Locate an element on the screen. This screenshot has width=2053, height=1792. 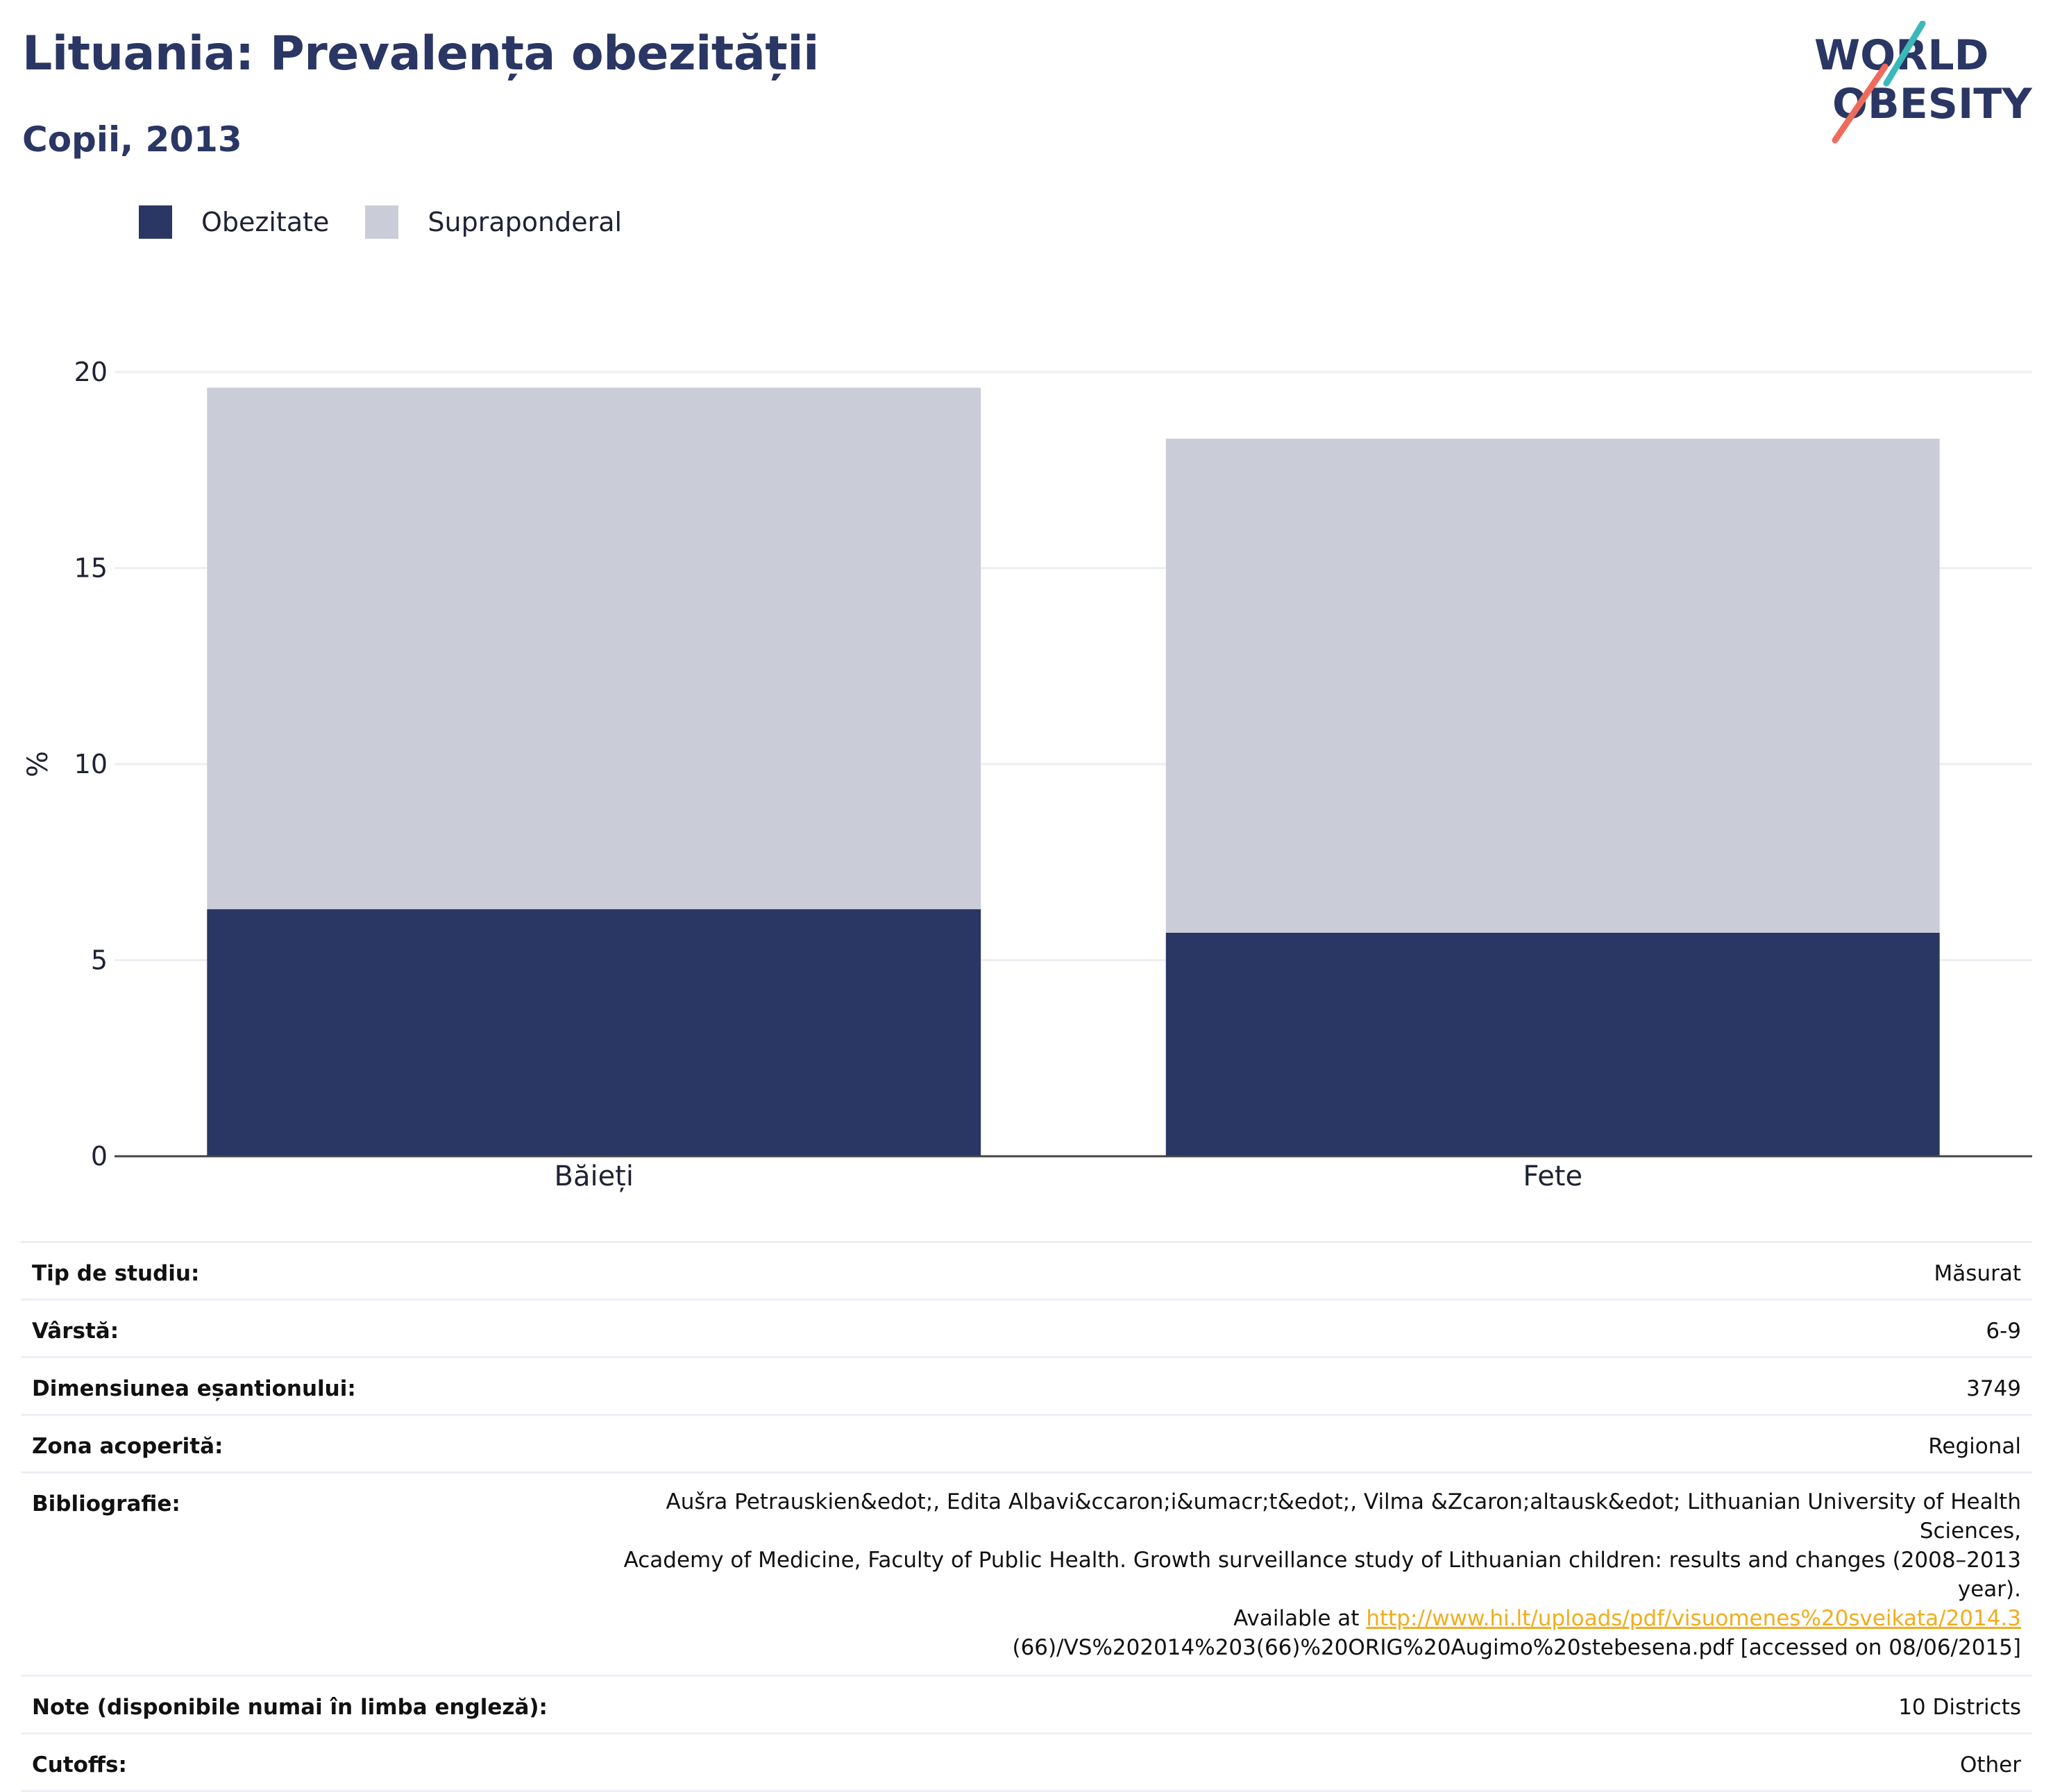
legend-item-supraponderal: Supraponderal is located at coordinates (494, 222).